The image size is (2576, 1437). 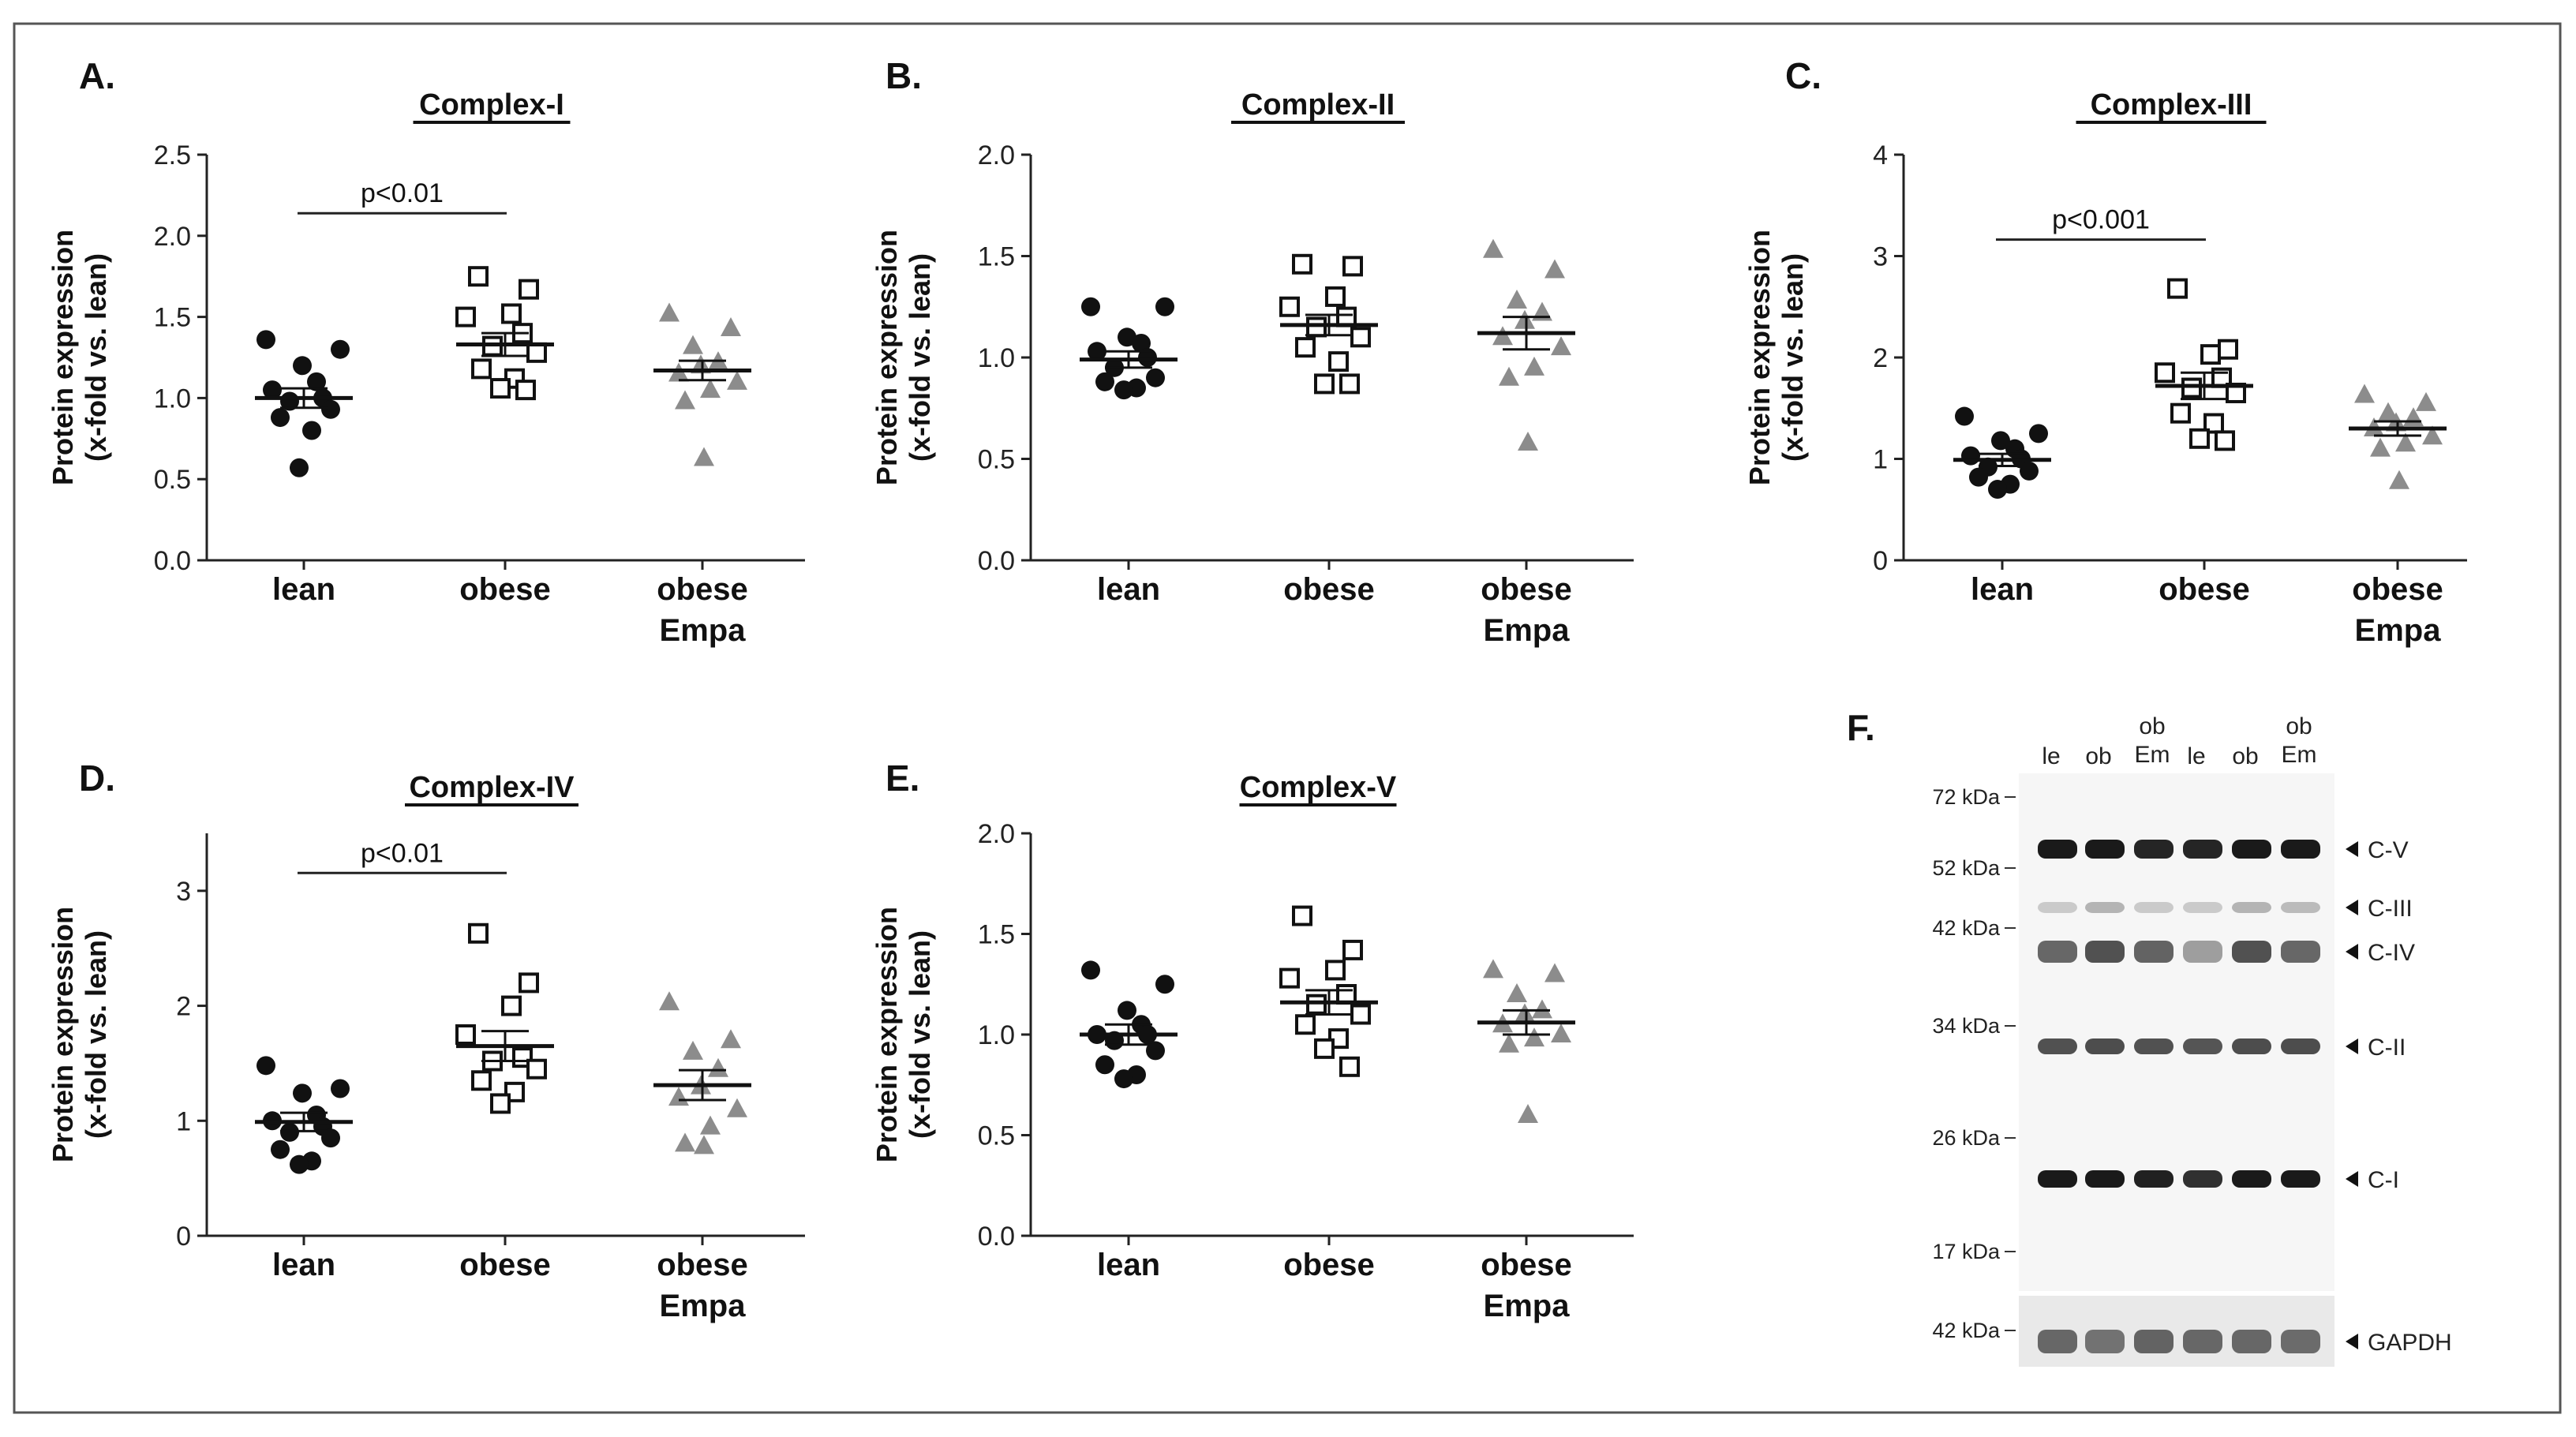 I want to click on chart-title: Complex-II, so click(x=1318, y=105).